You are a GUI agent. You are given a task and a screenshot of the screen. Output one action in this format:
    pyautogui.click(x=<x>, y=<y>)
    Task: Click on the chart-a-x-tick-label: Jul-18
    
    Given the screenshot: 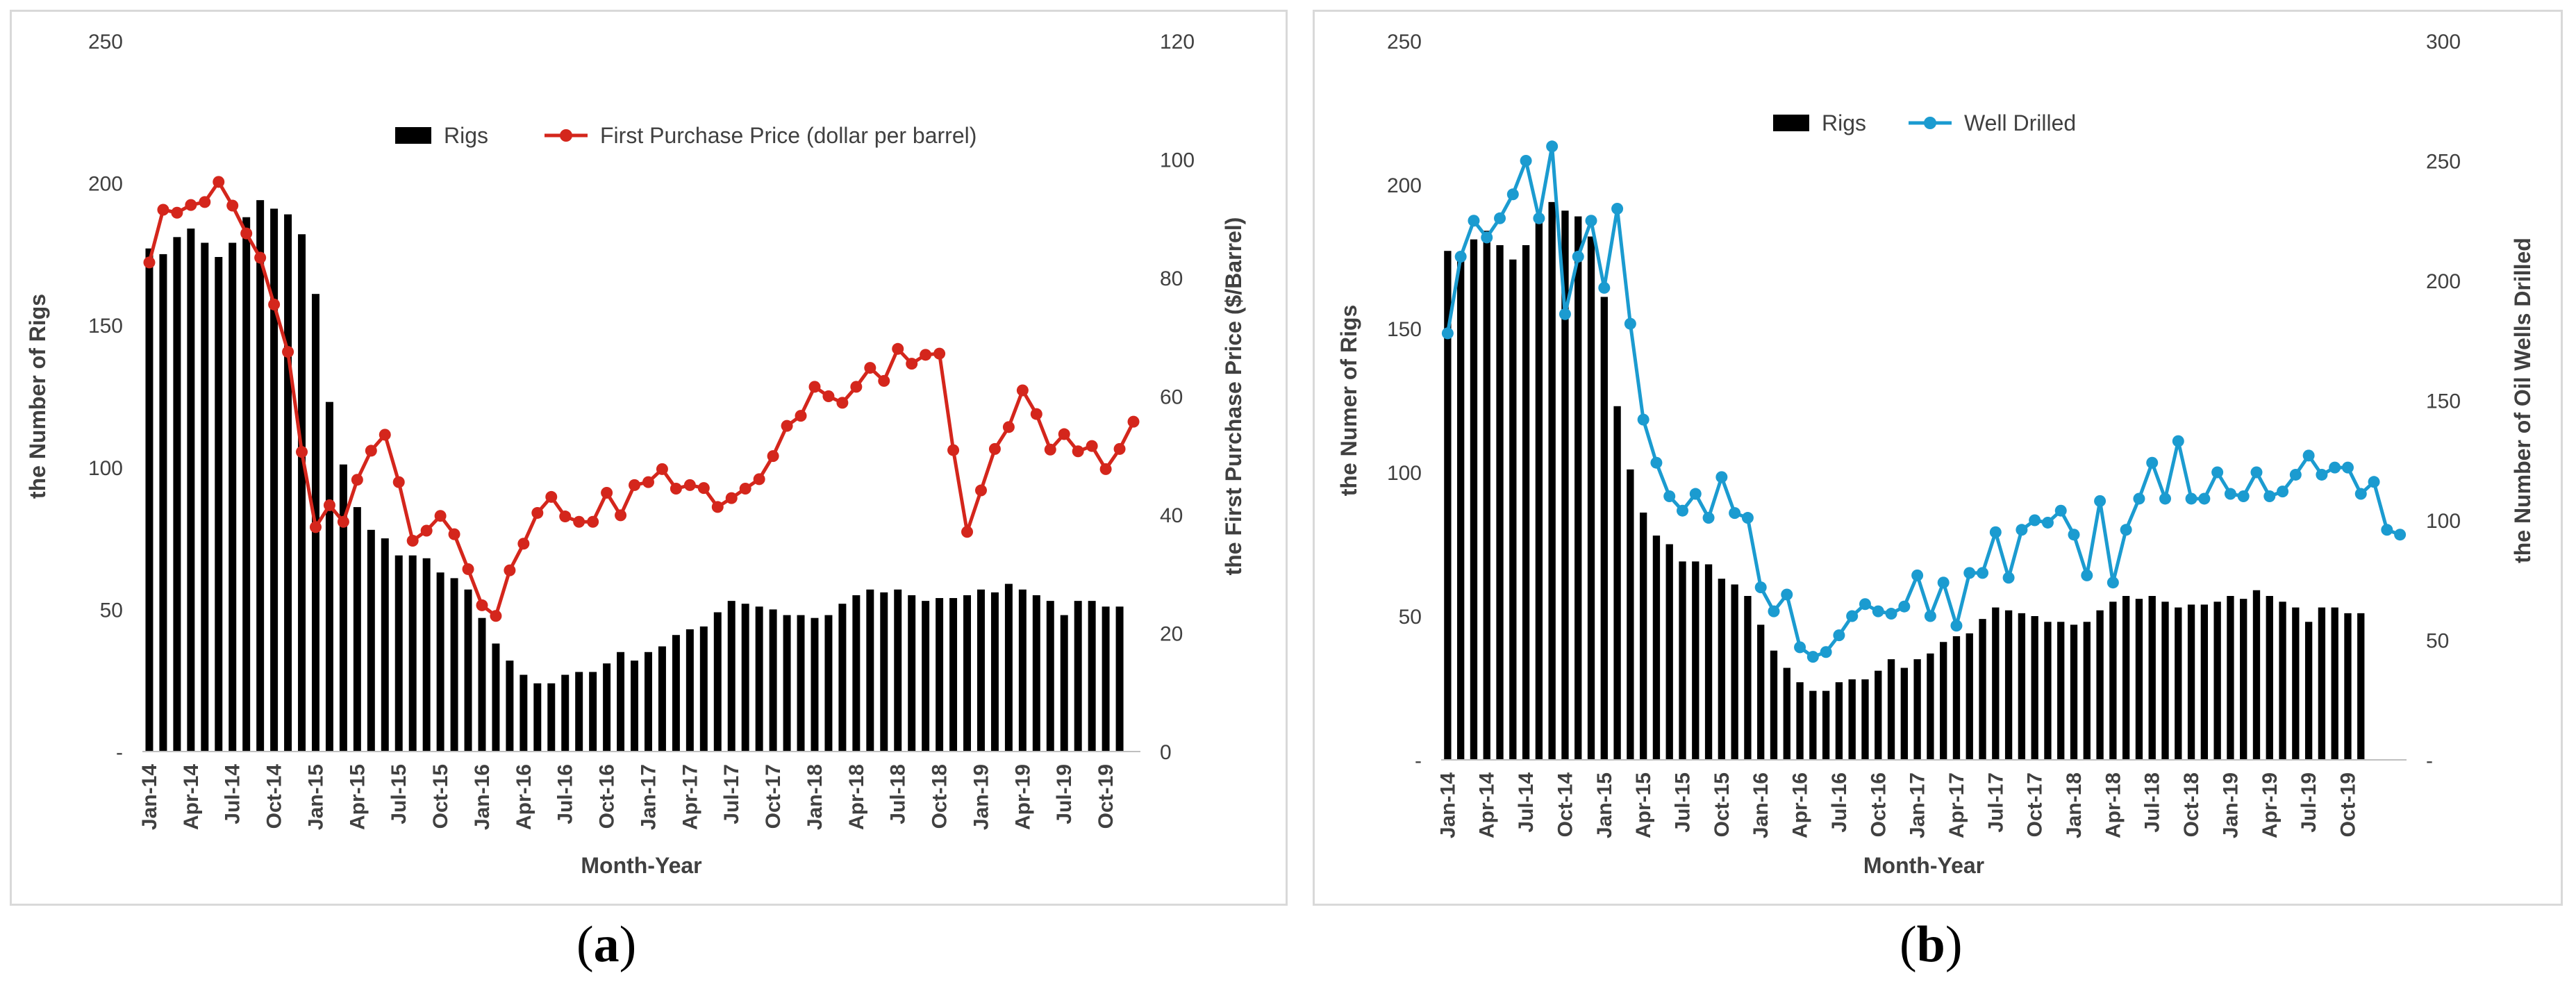 What is the action you would take?
    pyautogui.click(x=898, y=794)
    